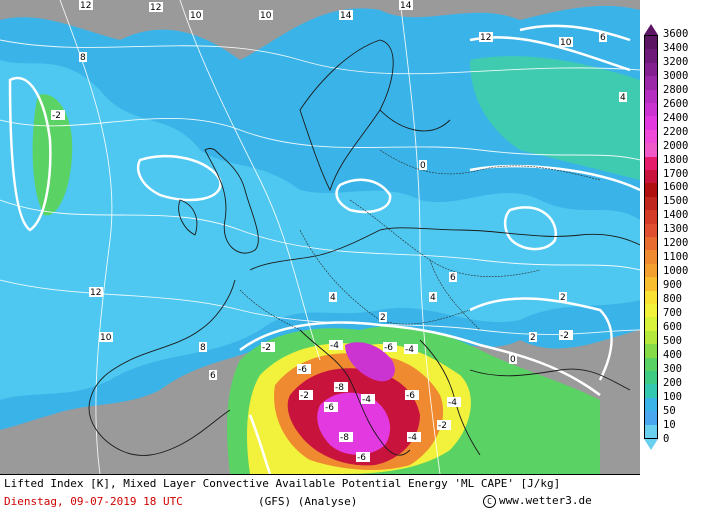  What do you see at coordinates (489, 501) in the screenshot?
I see `copyright-icon: C` at bounding box center [489, 501].